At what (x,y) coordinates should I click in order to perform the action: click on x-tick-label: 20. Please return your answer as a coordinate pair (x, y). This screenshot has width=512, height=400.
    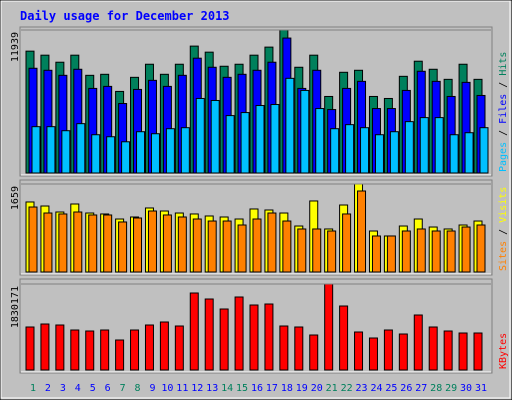
    Looking at the image, I should click on (317, 388).